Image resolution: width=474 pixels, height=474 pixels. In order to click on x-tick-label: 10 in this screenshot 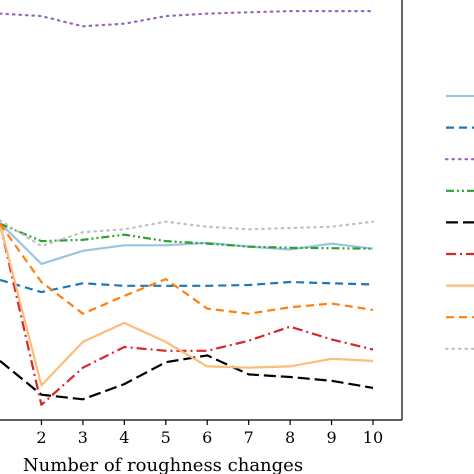, I will do `click(373, 437)`.